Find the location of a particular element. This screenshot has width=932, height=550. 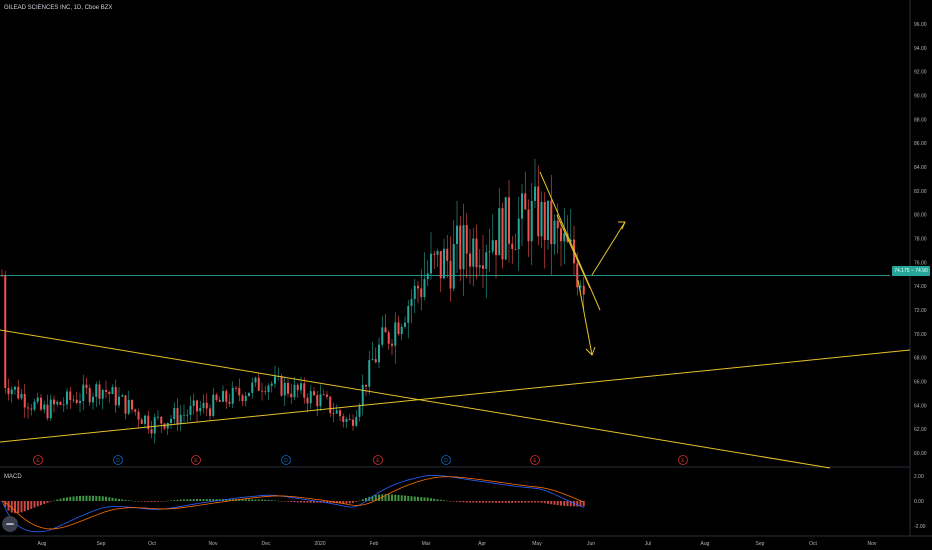

y-tick-label: 82.00 is located at coordinates (920, 192).